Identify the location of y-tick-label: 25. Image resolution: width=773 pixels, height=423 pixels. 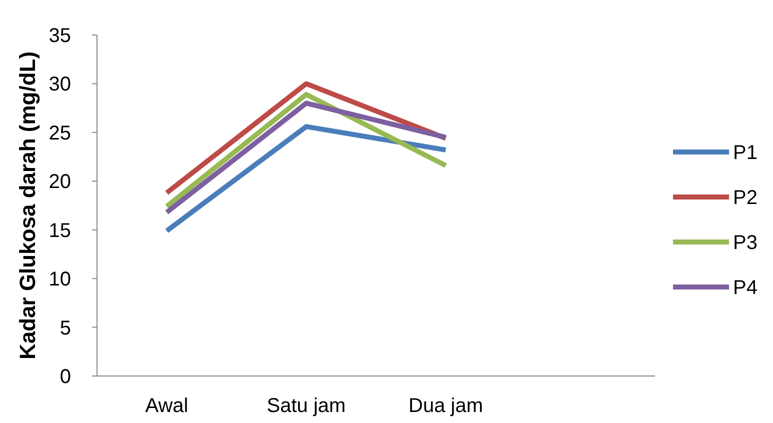
(59, 133).